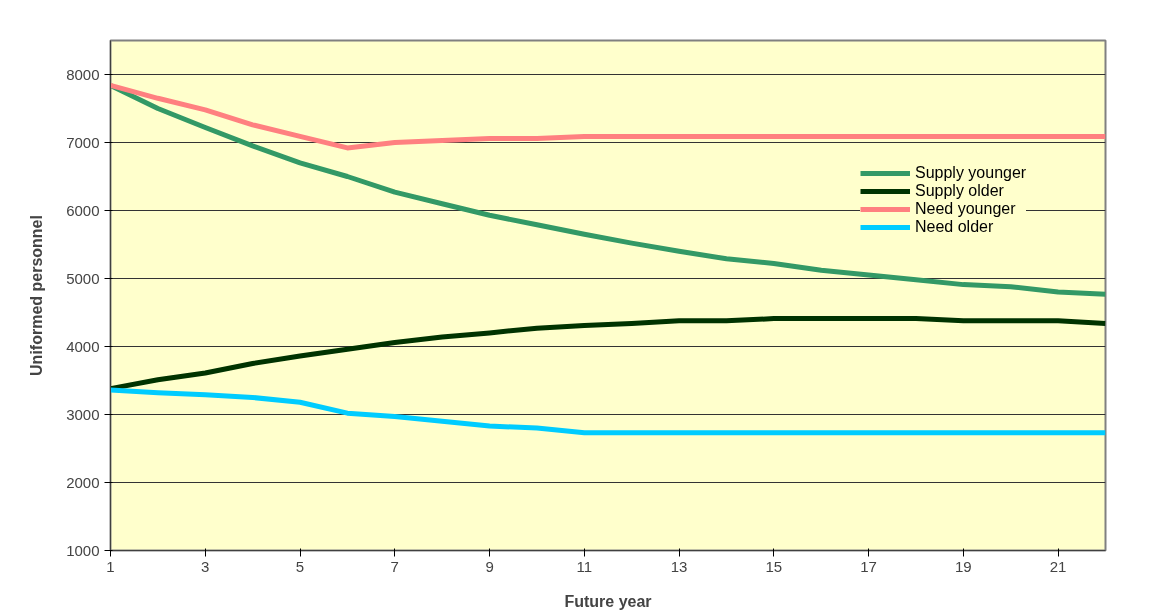  Describe the element at coordinates (489, 566) in the screenshot. I see `x-tick-label: 9` at that location.